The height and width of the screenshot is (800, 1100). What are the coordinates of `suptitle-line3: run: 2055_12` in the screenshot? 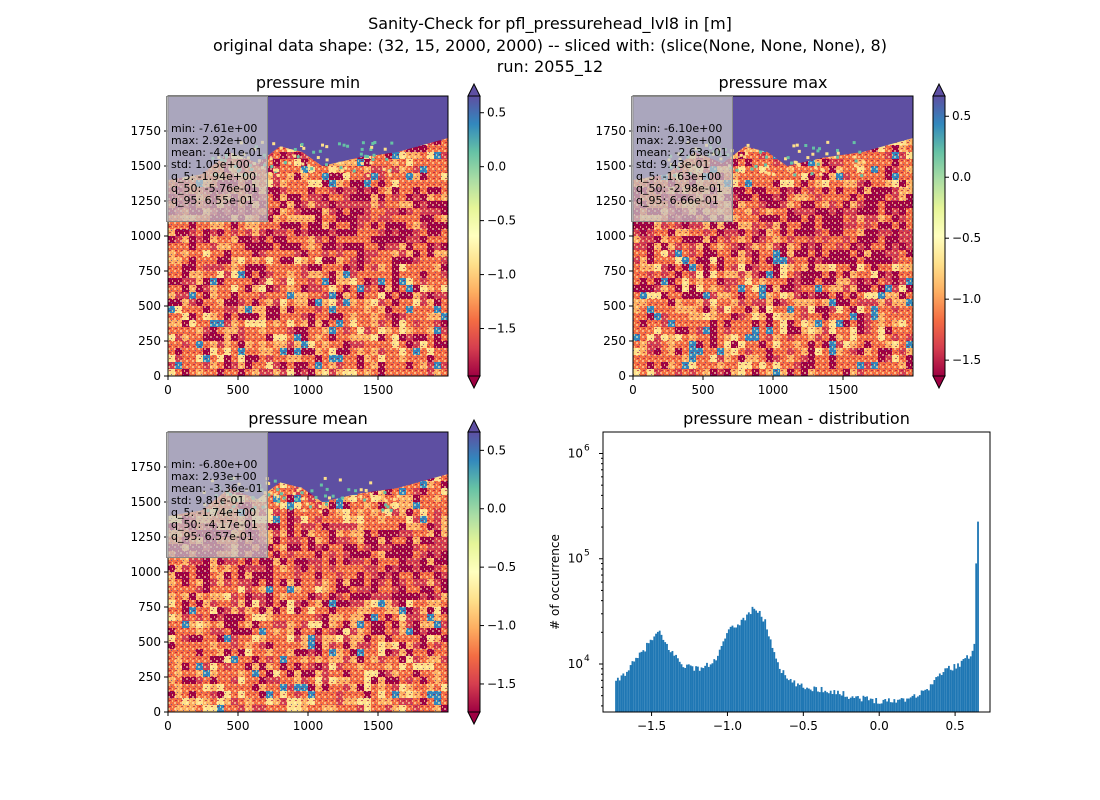 It's located at (550, 66).